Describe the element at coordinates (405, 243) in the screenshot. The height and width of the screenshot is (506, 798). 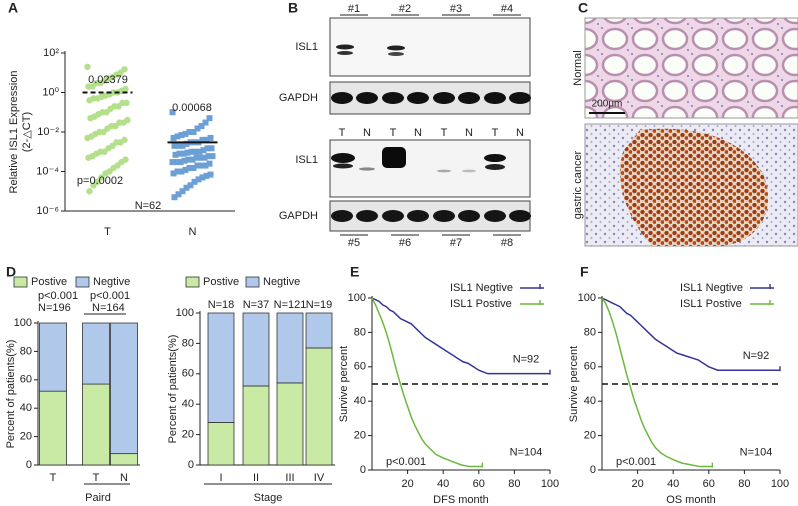
I see `group-label: #6` at that location.